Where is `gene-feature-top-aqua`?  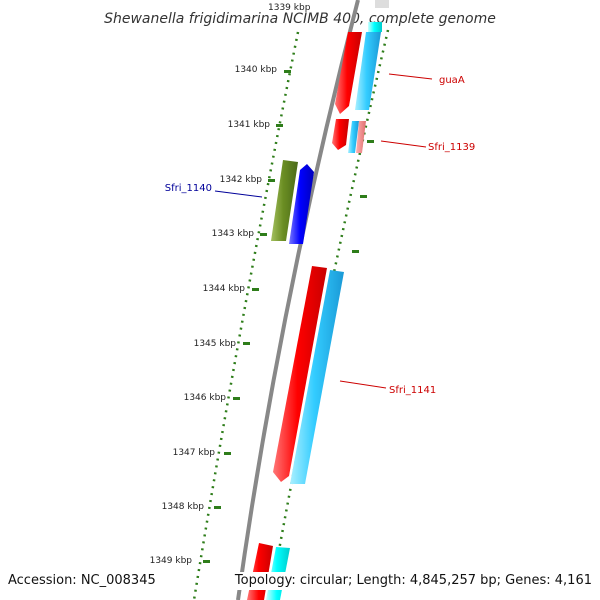 gene-feature-top-aqua is located at coordinates (375, 27).